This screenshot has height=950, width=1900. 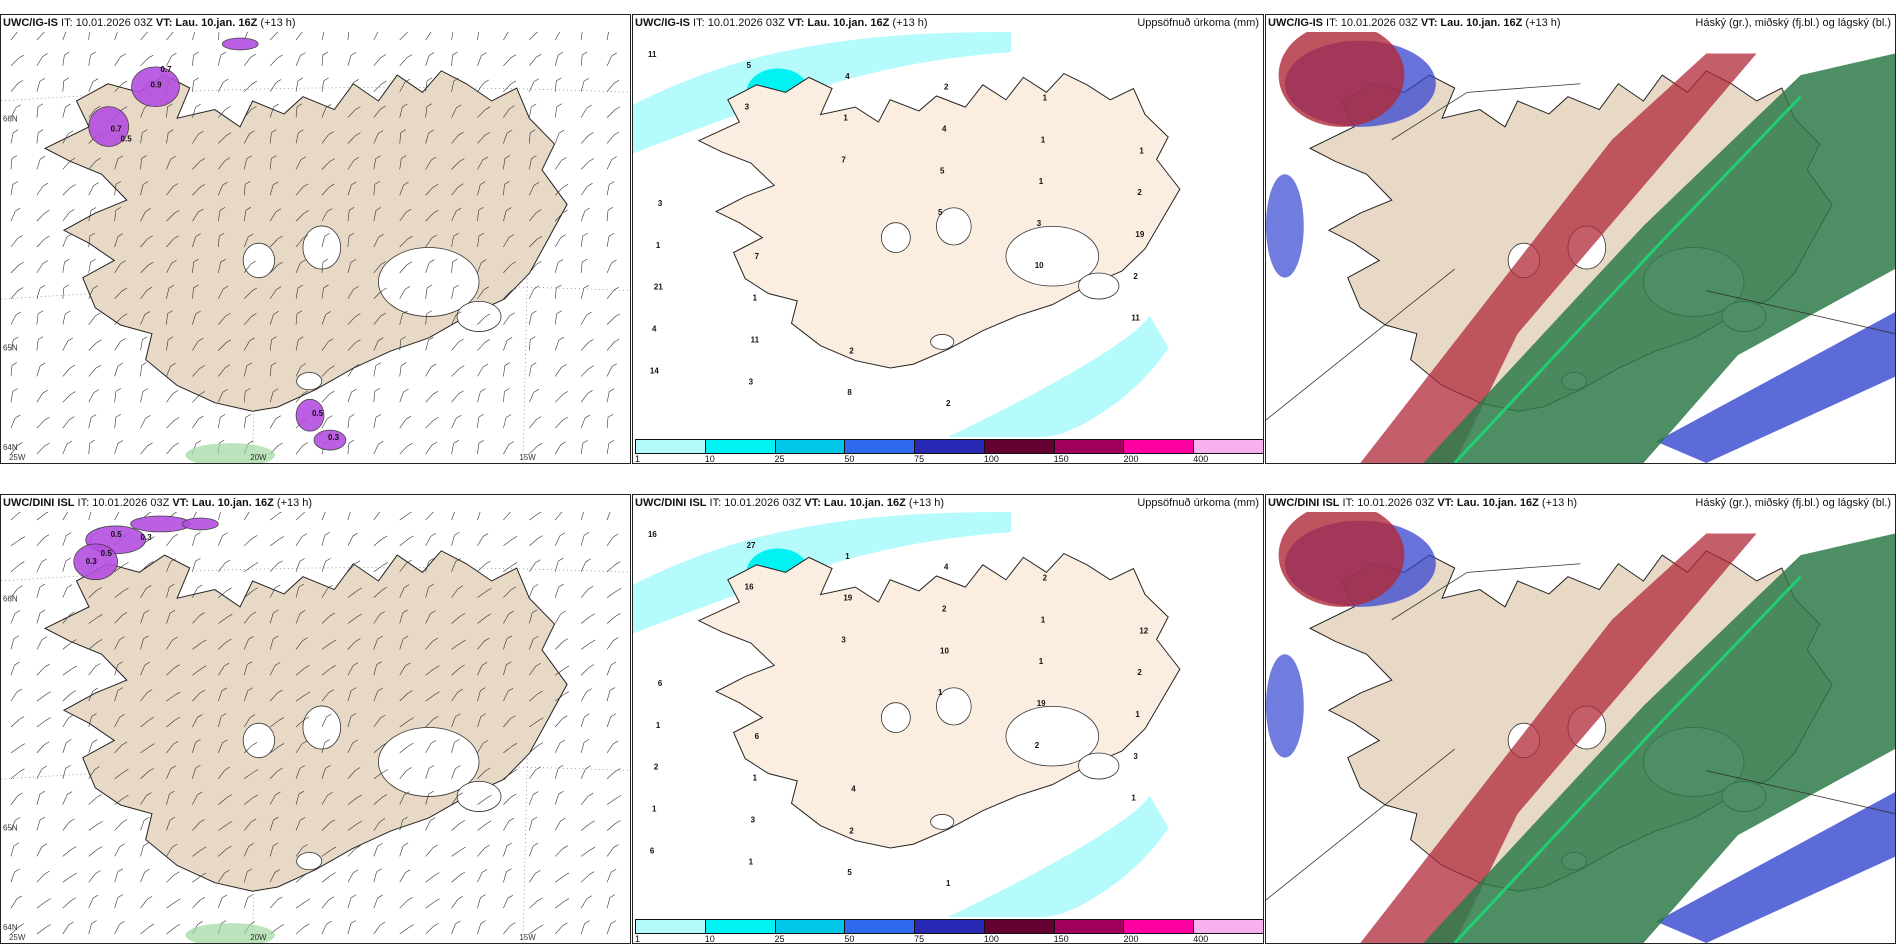 What do you see at coordinates (654, 370) in the screenshot?
I see `precip-value-label: 14` at bounding box center [654, 370].